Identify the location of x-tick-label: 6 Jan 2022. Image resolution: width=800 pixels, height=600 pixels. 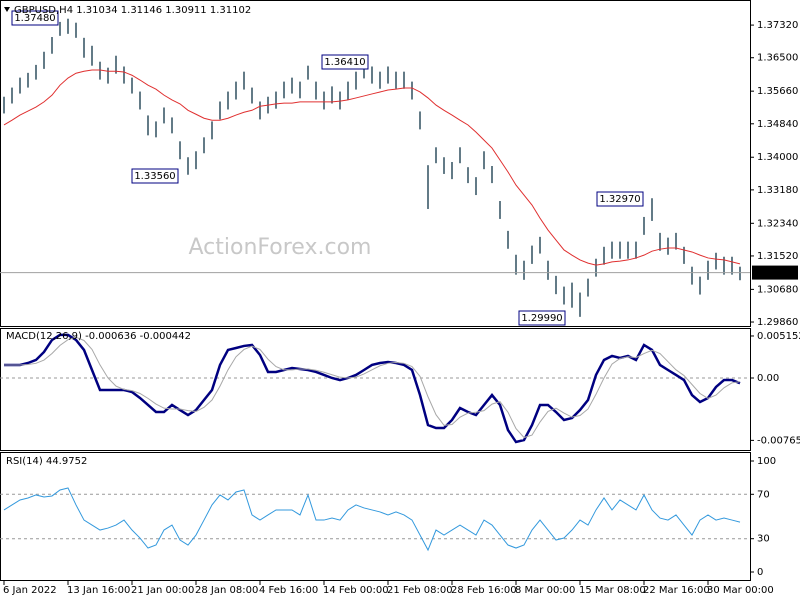
(30, 590).